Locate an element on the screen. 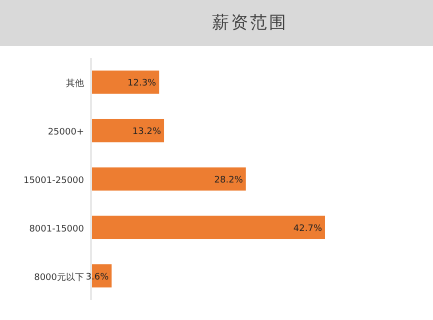 Image resolution: width=433 pixels, height=320 pixels. chart-title: 薪资范围 is located at coordinates (250, 23).